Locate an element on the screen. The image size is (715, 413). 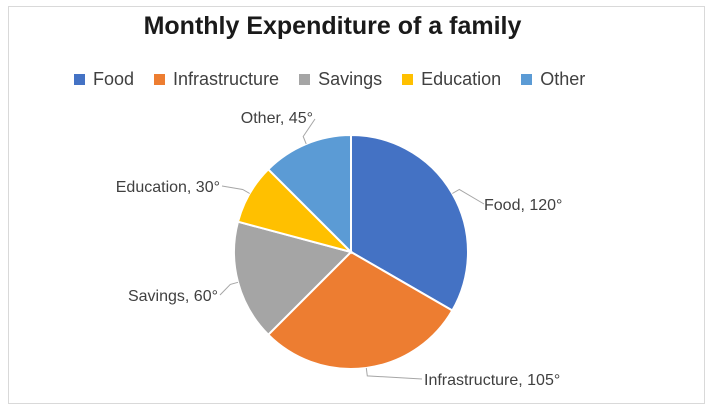
legend-item-infrastructure: Infrastructure is located at coordinates (216, 79).